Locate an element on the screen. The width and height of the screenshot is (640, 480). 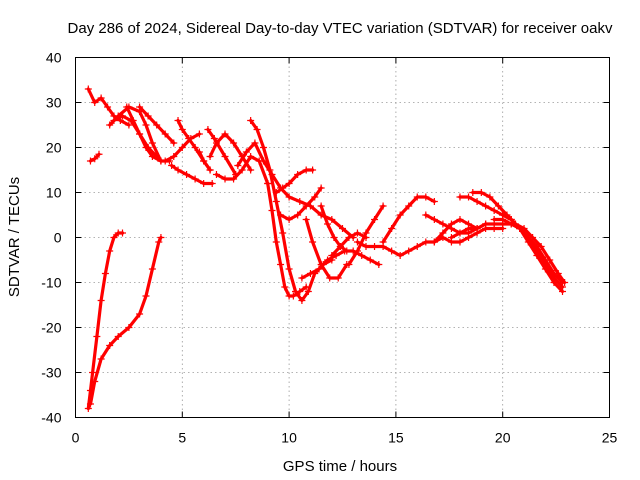
y-tick-label: -20 is located at coordinates (51, 328).